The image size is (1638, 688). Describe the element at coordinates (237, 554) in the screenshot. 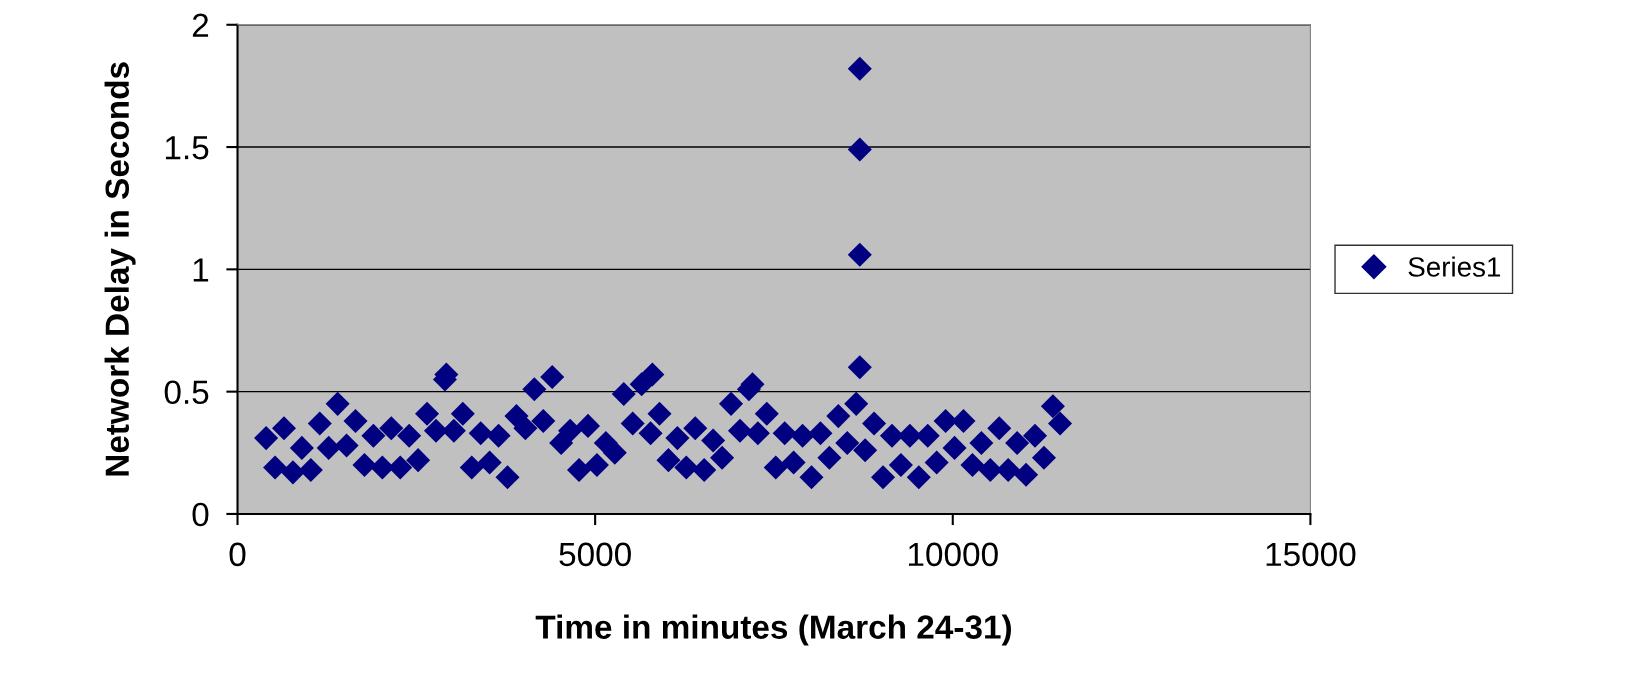

I see `x-tick-label: 0` at that location.